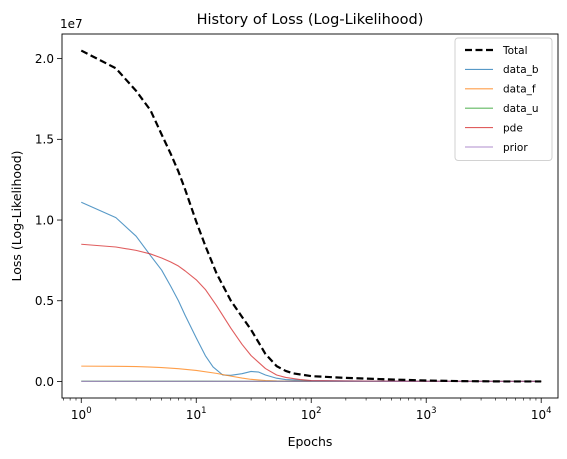 The image size is (567, 459). Describe the element at coordinates (71, 24) in the screenshot. I see `y-offset-label: 1e7` at that location.